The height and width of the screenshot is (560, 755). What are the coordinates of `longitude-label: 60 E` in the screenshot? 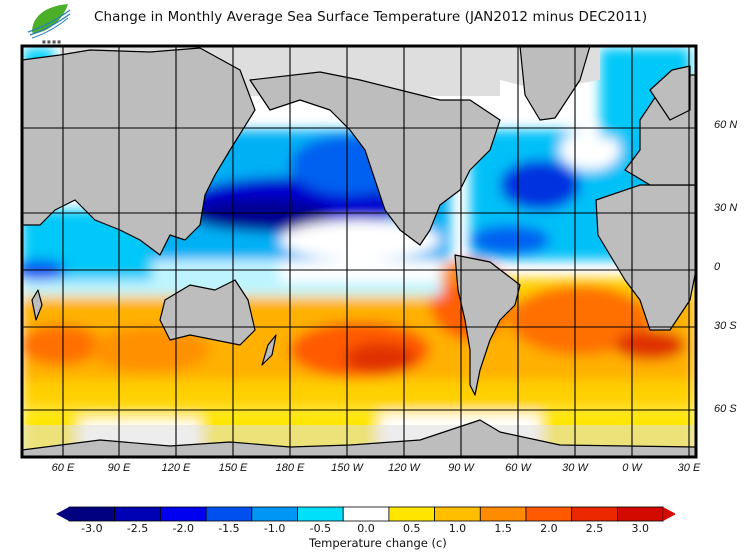 It's located at (63, 468).